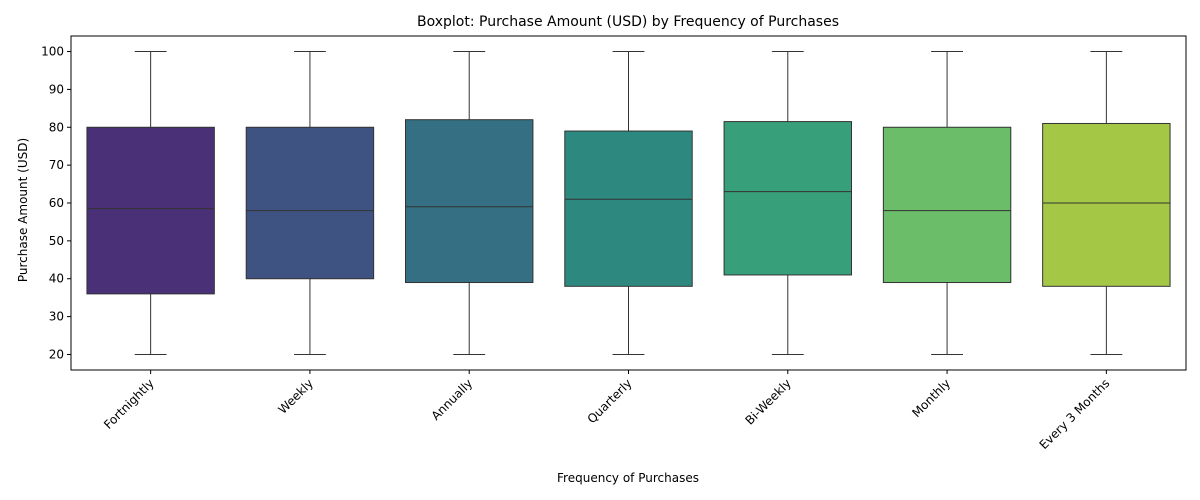 This screenshot has height=500, width=1200. I want to click on y-tick-label-40: 40, so click(56, 279).